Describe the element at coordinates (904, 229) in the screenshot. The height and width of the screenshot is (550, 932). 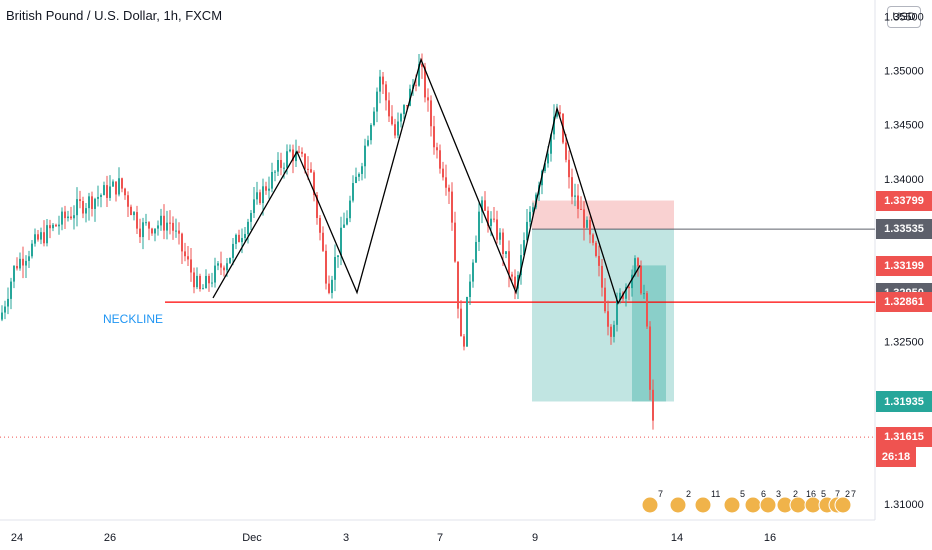
I see `price-tag: 1.33535` at that location.